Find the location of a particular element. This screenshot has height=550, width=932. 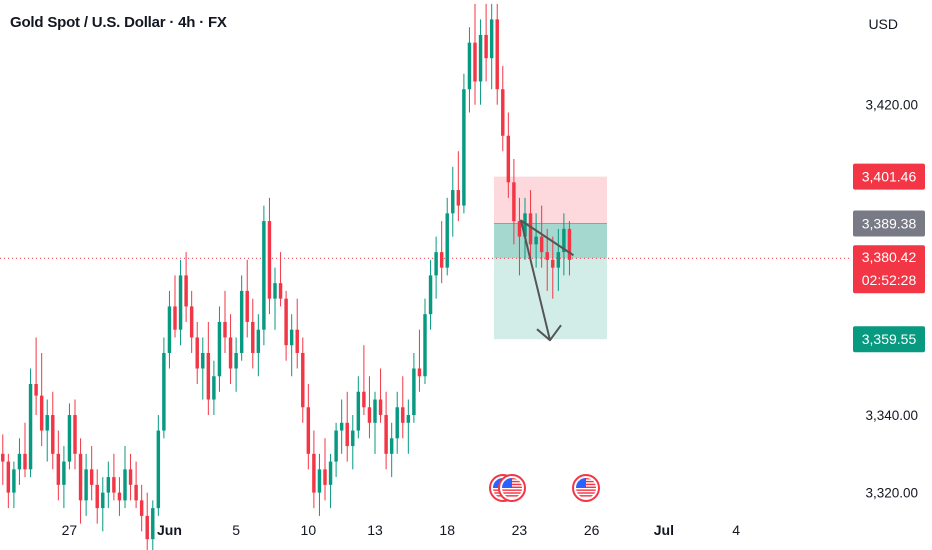

entry-price-label: 3,389.38 is located at coordinates (889, 223).